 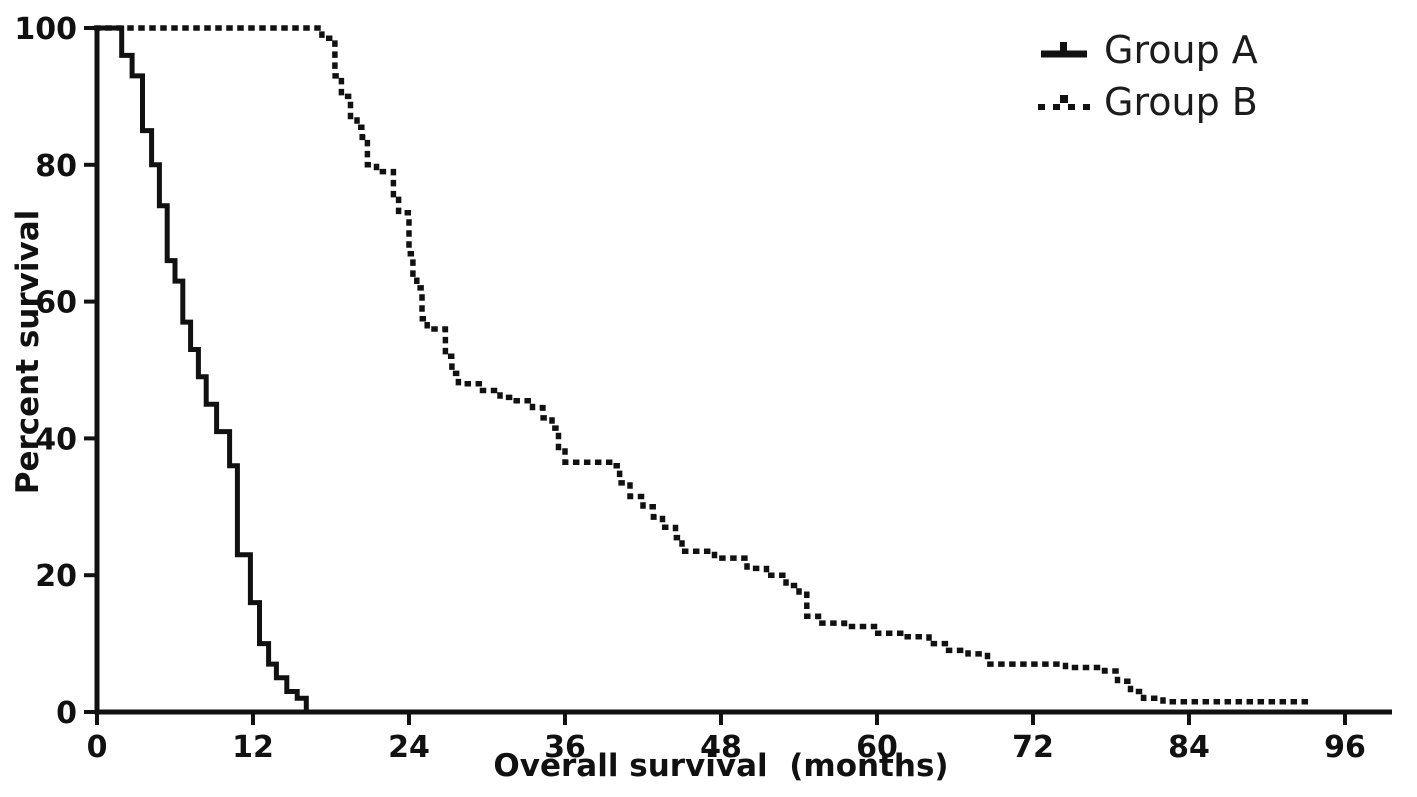 What do you see at coordinates (253, 747) in the screenshot?
I see `x-tick-label: 12` at bounding box center [253, 747].